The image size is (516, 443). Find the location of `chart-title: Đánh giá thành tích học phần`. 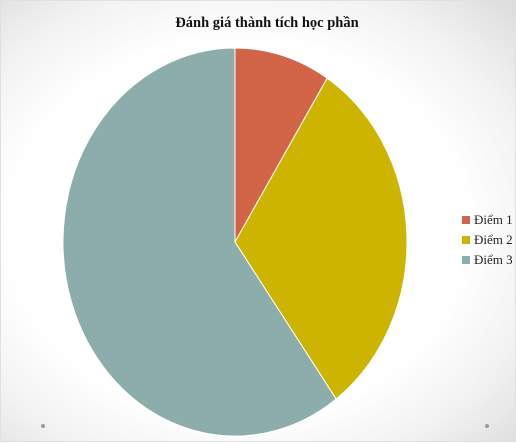

chart-title: Đánh giá thành tích học phần is located at coordinates (267, 23).